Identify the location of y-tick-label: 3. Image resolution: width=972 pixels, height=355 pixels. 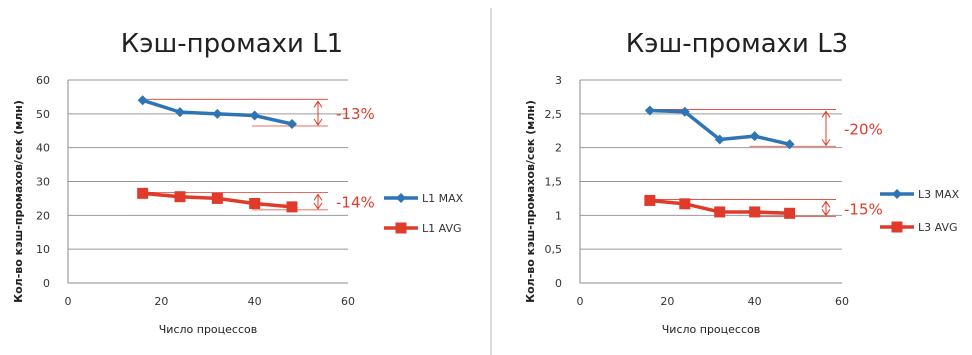
(558, 80).